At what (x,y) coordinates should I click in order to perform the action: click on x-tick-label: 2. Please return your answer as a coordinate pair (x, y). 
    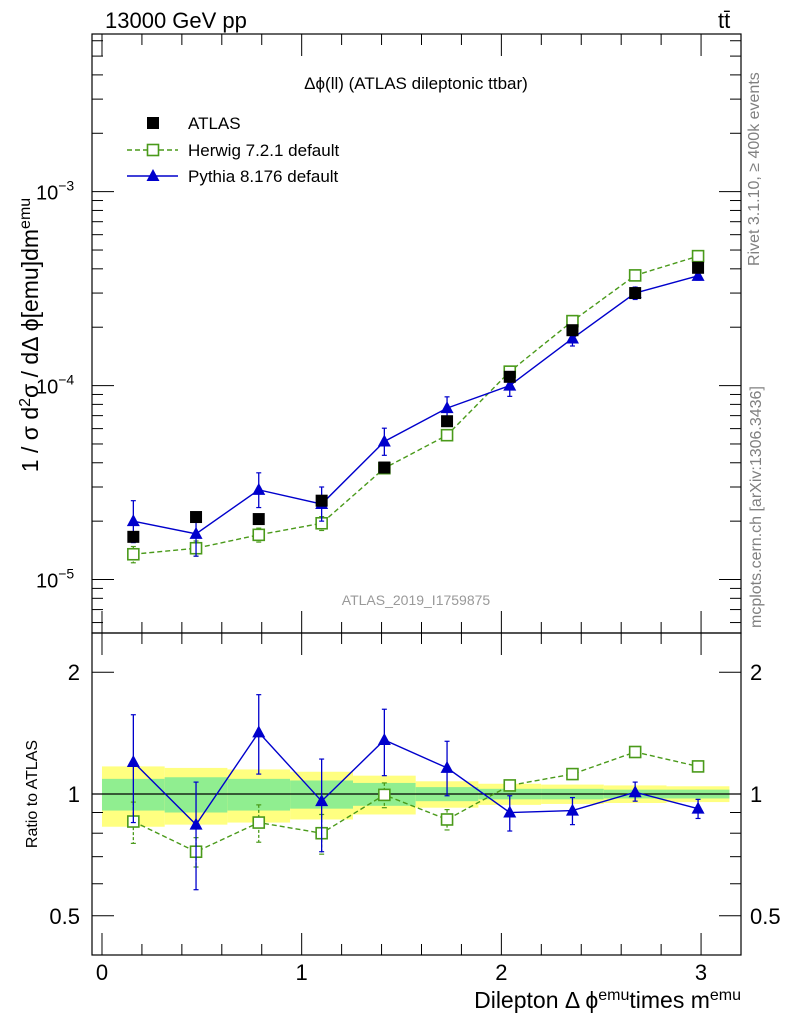
    Looking at the image, I should click on (501, 972).